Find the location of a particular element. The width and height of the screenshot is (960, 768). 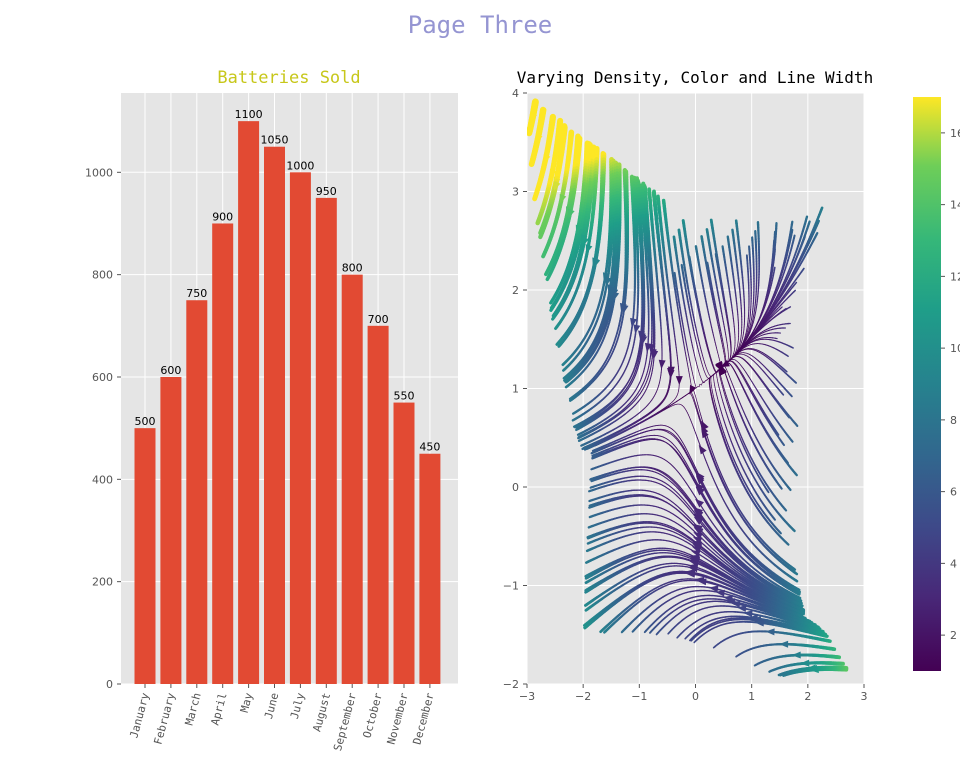

bar-xtick-label: April is located at coordinates (218, 708).